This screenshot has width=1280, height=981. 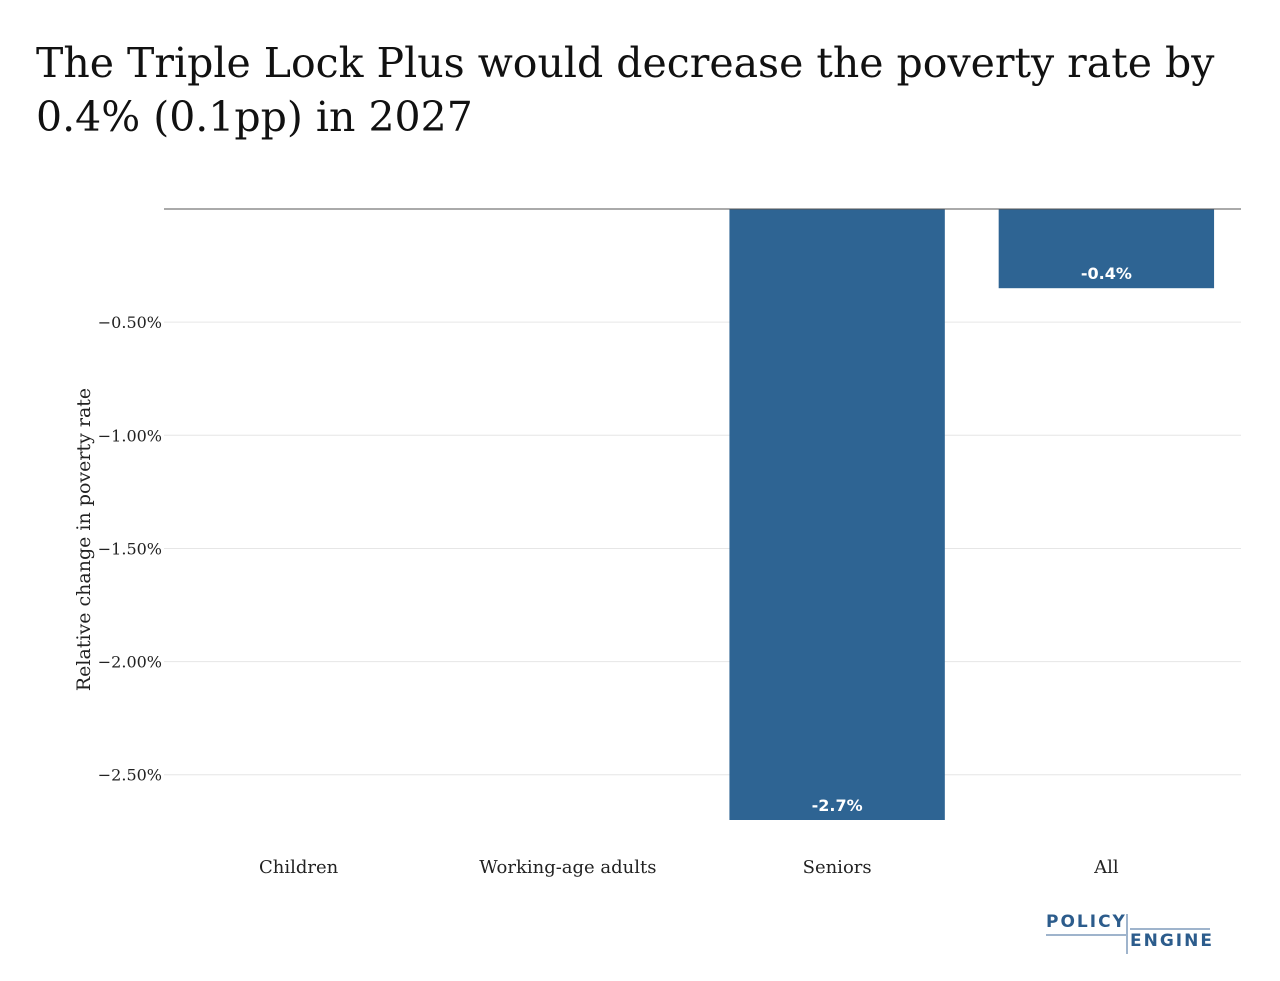 What do you see at coordinates (84, 539) in the screenshot?
I see `y-axis-label: Relative change in poverty rate` at bounding box center [84, 539].